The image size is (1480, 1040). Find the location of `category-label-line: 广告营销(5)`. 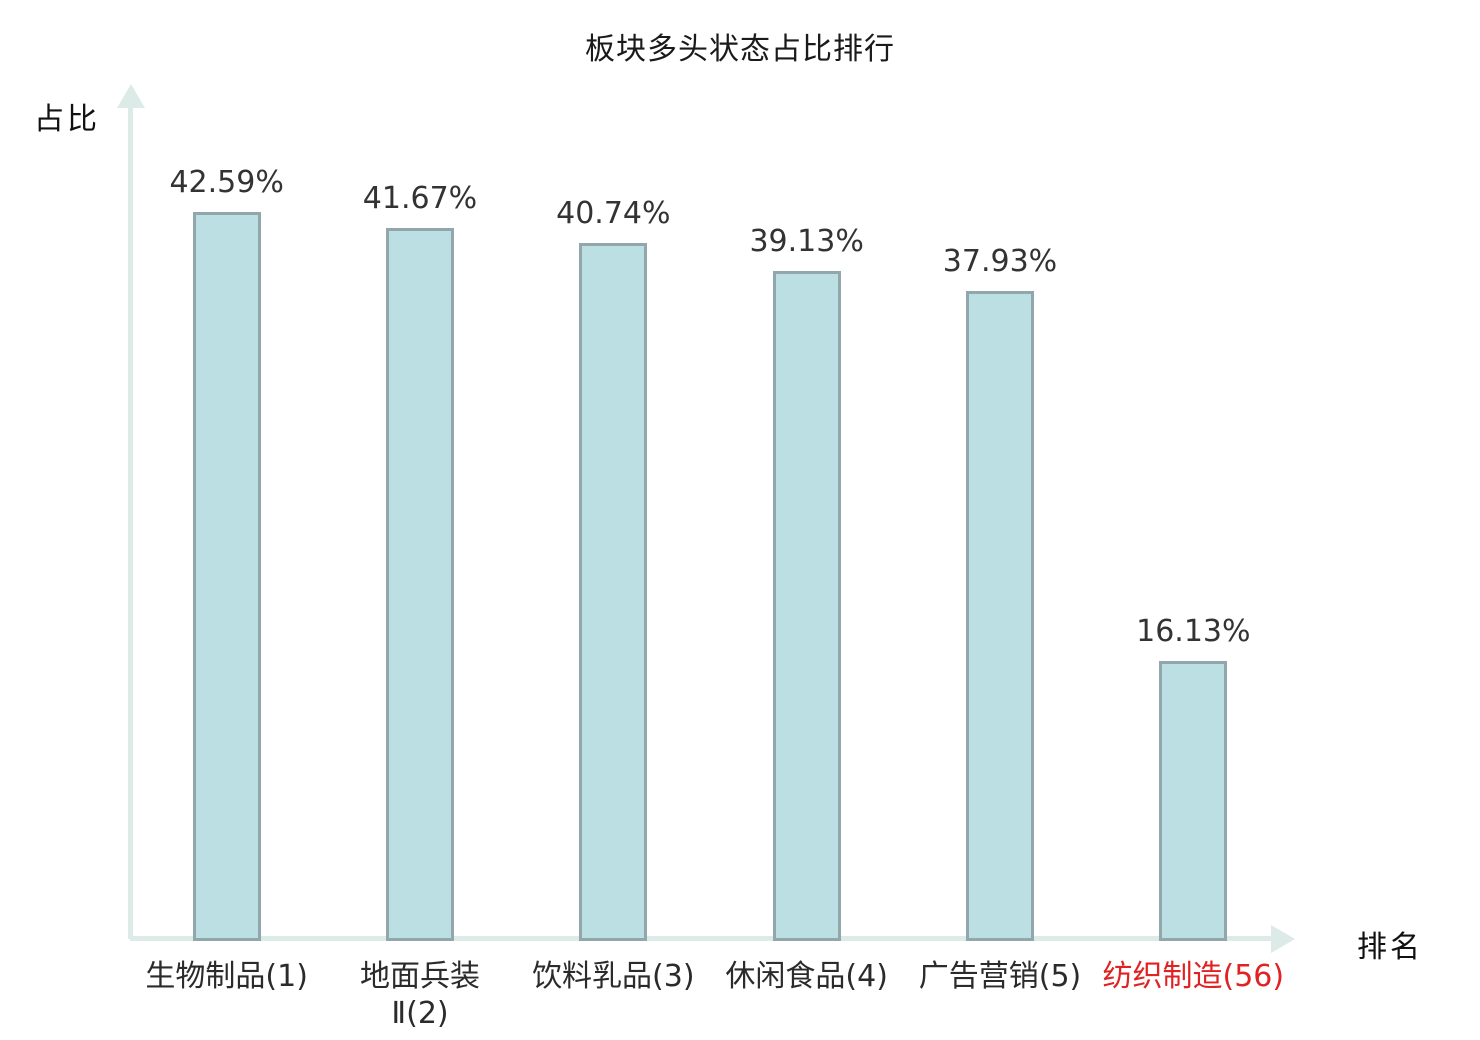

category-label-line: 广告营销(5) is located at coordinates (1000, 976).